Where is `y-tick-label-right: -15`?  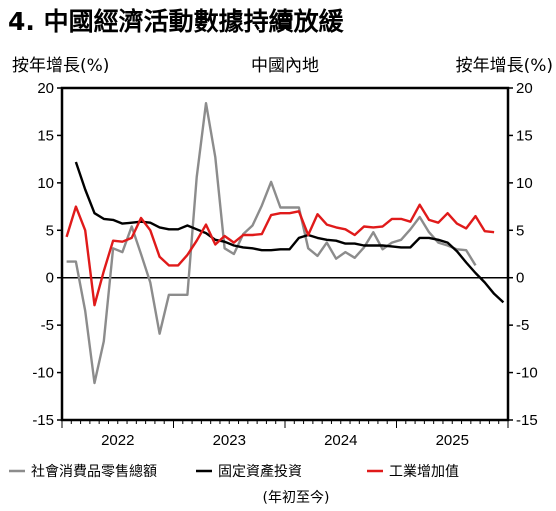
y-tick-label-right: -15 is located at coordinates (527, 420).